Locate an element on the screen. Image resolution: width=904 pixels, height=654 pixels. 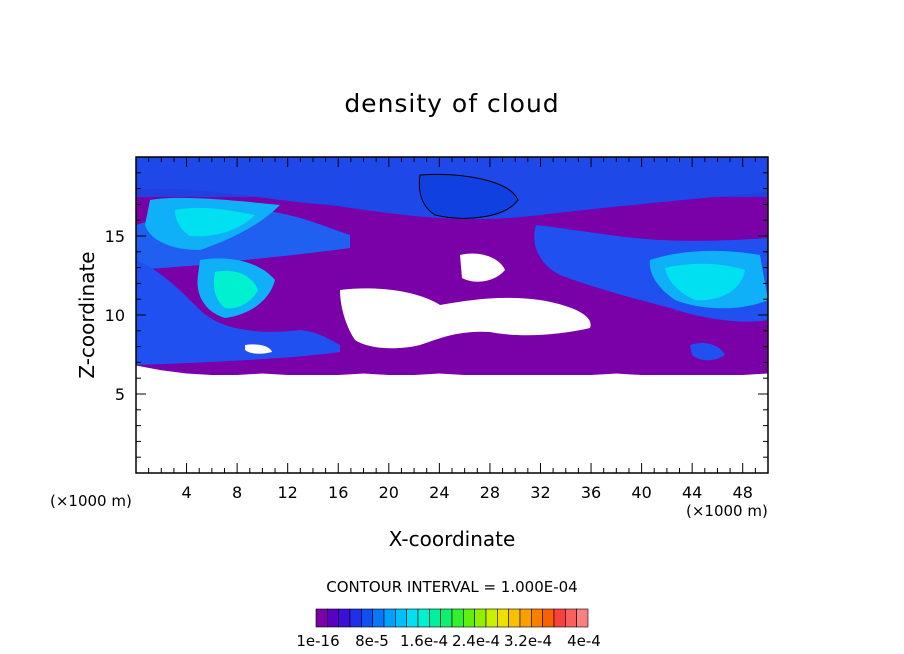
lower-left-blue is located at coordinates (238, 312).